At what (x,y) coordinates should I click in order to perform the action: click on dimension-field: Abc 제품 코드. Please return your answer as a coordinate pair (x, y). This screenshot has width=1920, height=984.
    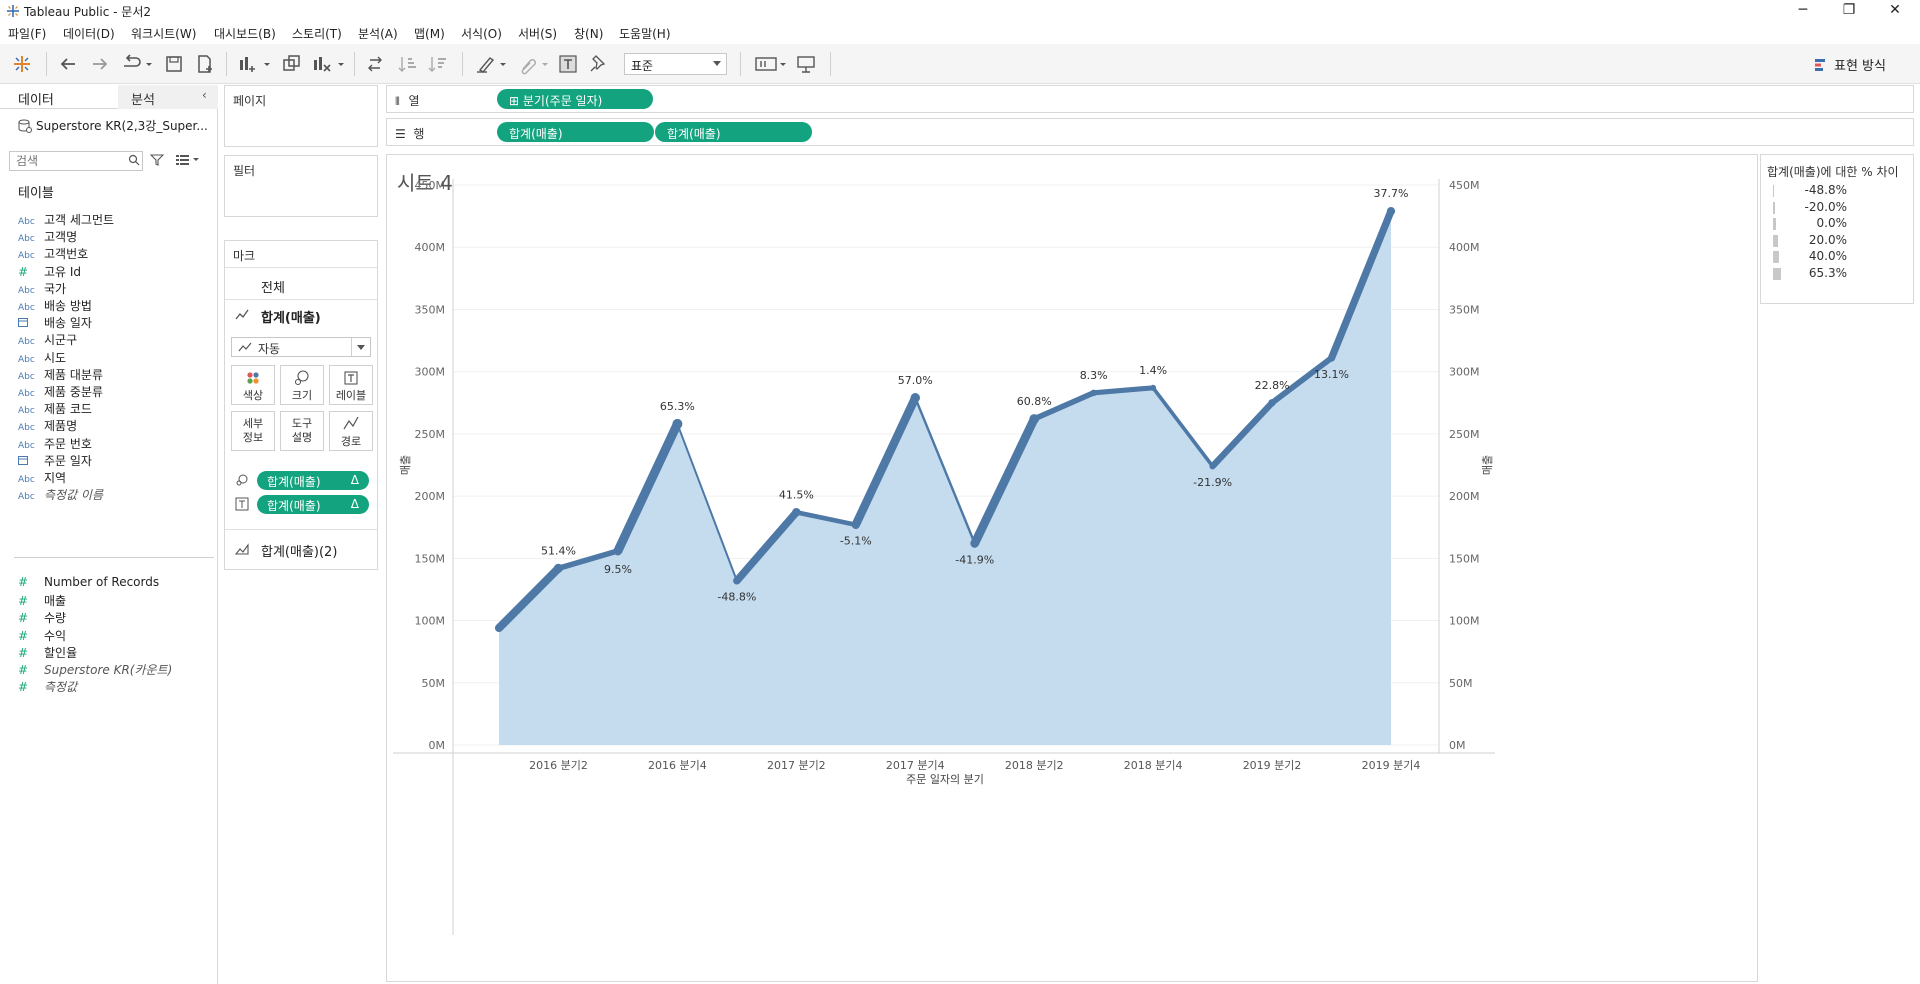
    Looking at the image, I should click on (115, 410).